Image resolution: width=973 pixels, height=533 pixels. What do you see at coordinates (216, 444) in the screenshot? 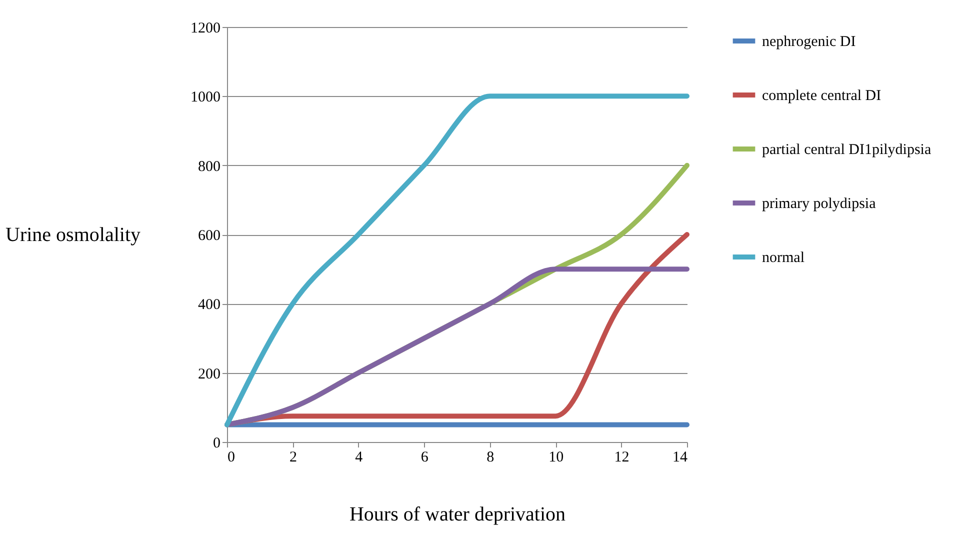
I see `y-tick-label: 0` at bounding box center [216, 444].